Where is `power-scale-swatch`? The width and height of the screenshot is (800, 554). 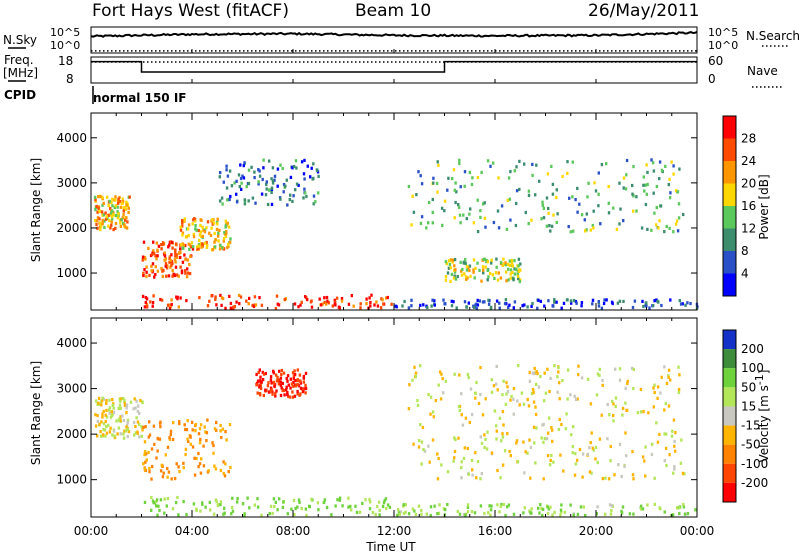
power-scale-swatch is located at coordinates (729, 149).